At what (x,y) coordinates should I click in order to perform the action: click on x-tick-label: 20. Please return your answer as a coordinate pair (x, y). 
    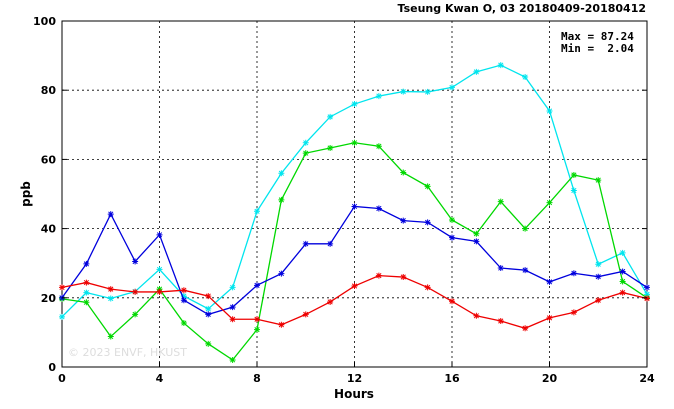
    Looking at the image, I should click on (550, 378).